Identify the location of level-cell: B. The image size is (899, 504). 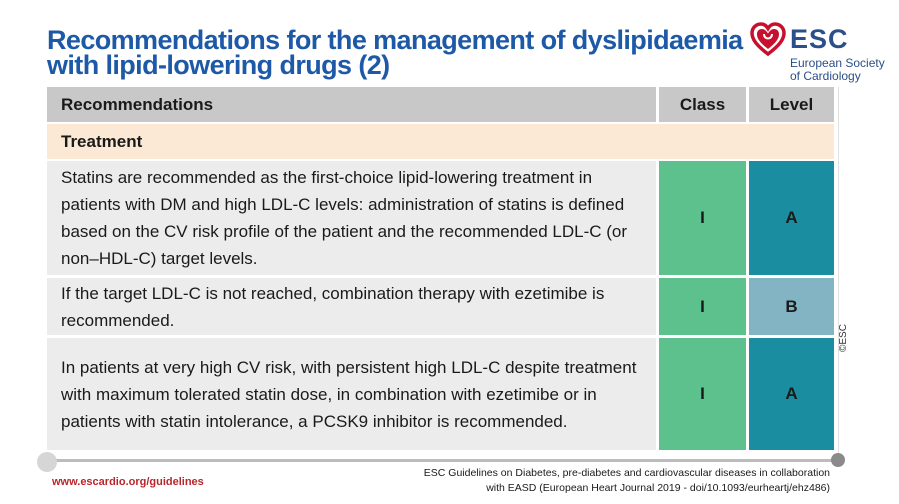
(791, 306).